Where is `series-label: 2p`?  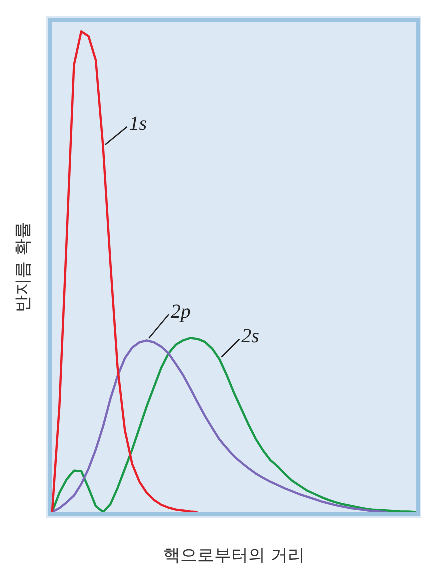
series-label: 2p is located at coordinates (180, 311).